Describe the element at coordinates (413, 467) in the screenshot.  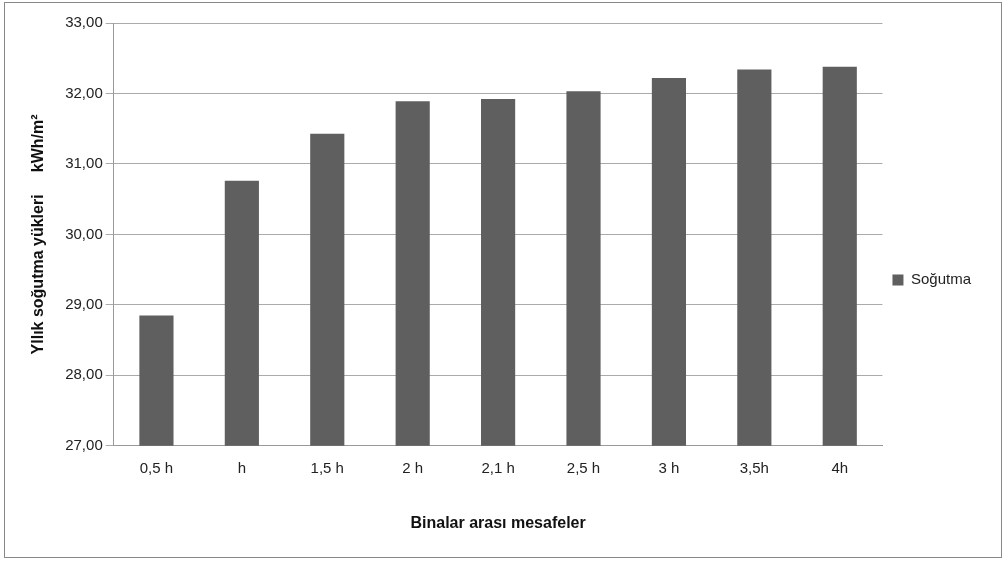
I see `x-tick-label: 2 h` at that location.